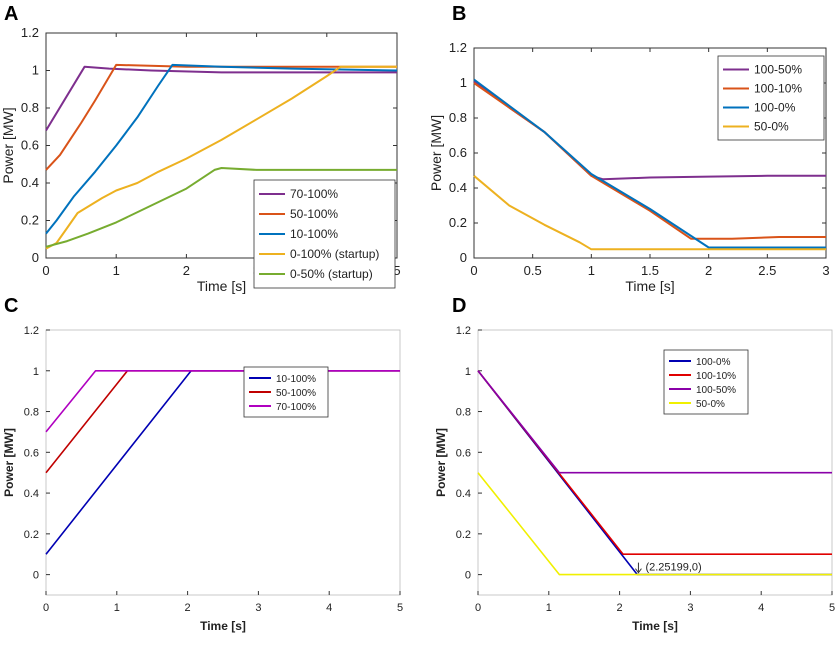  Describe the element at coordinates (649, 163) in the screenshot. I see `series-line-100-0-` at that location.